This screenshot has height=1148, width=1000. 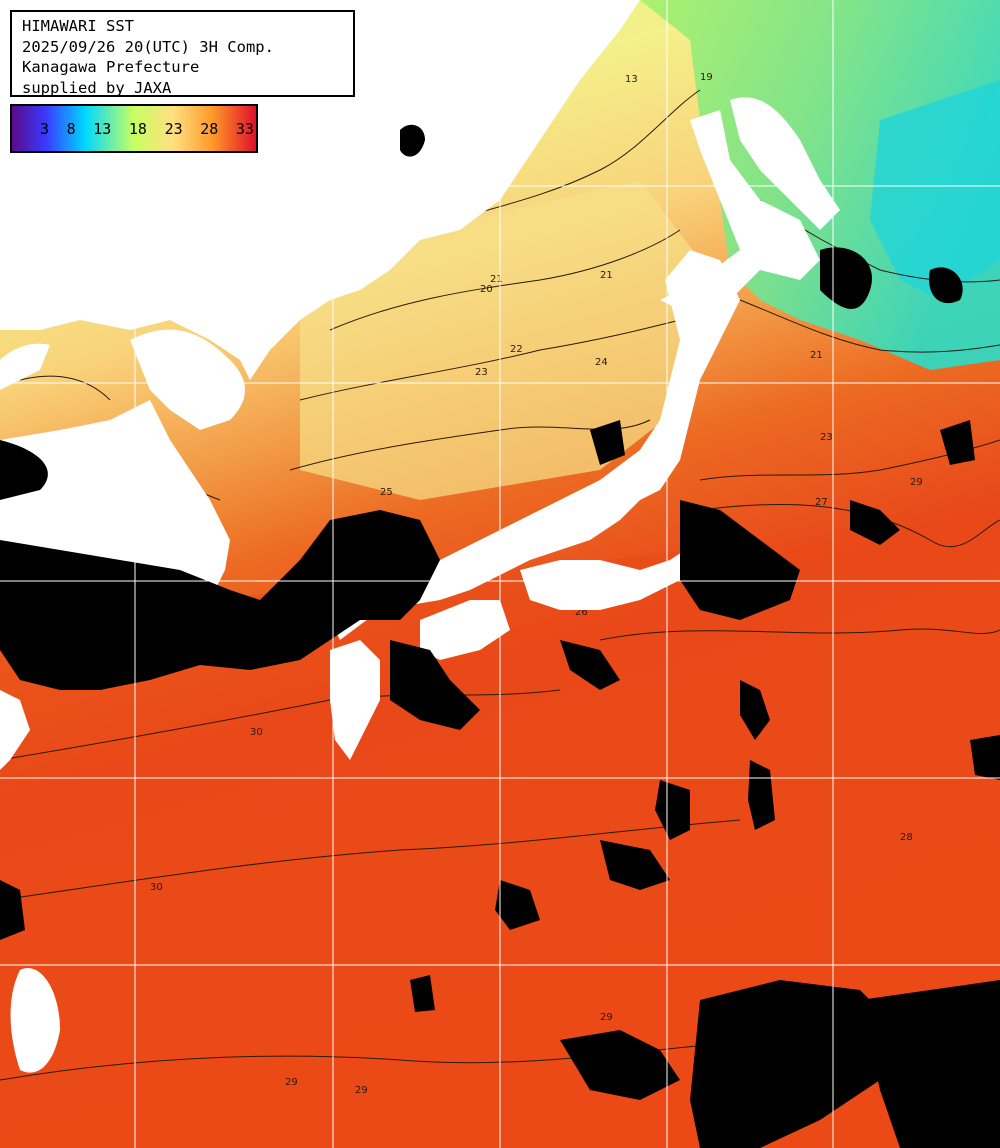 I want to click on legend-ticks: 3 8 13 18 23 28 33, so click(x=134, y=128).